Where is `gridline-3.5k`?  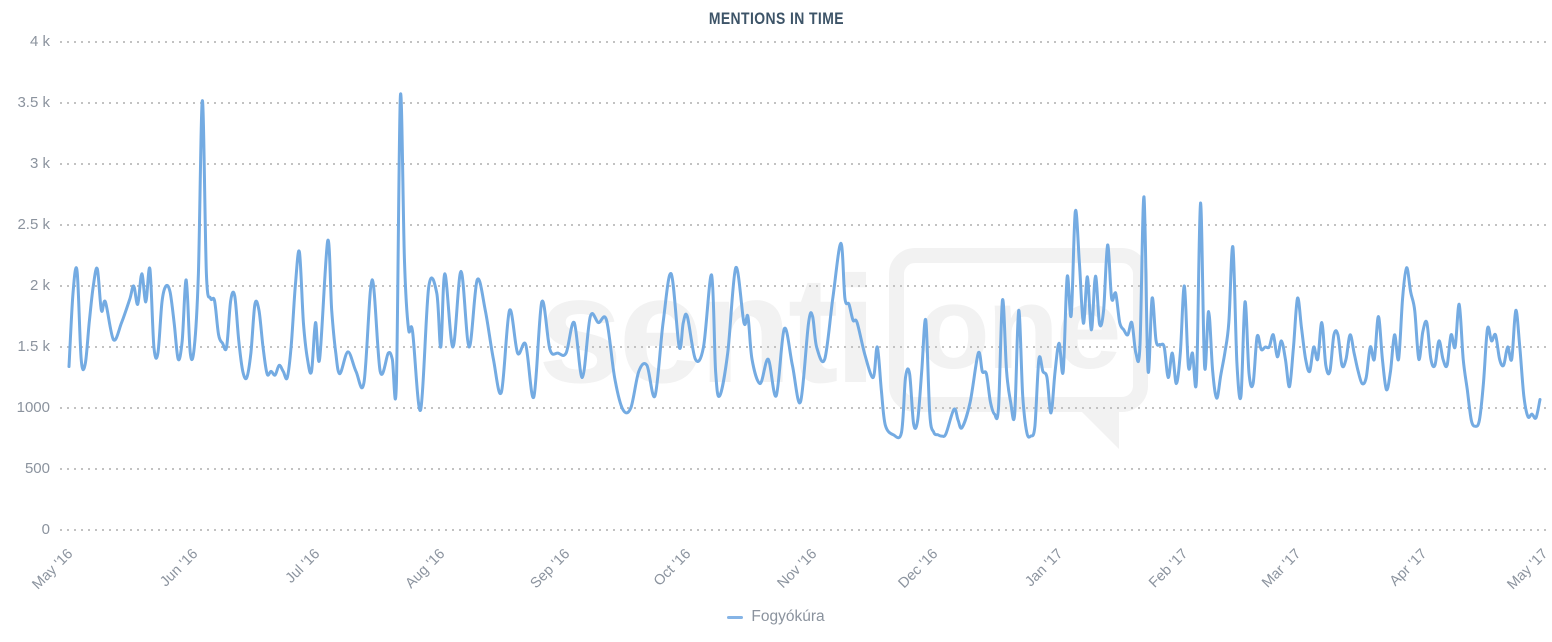 gridline-3.5k is located at coordinates (803, 103).